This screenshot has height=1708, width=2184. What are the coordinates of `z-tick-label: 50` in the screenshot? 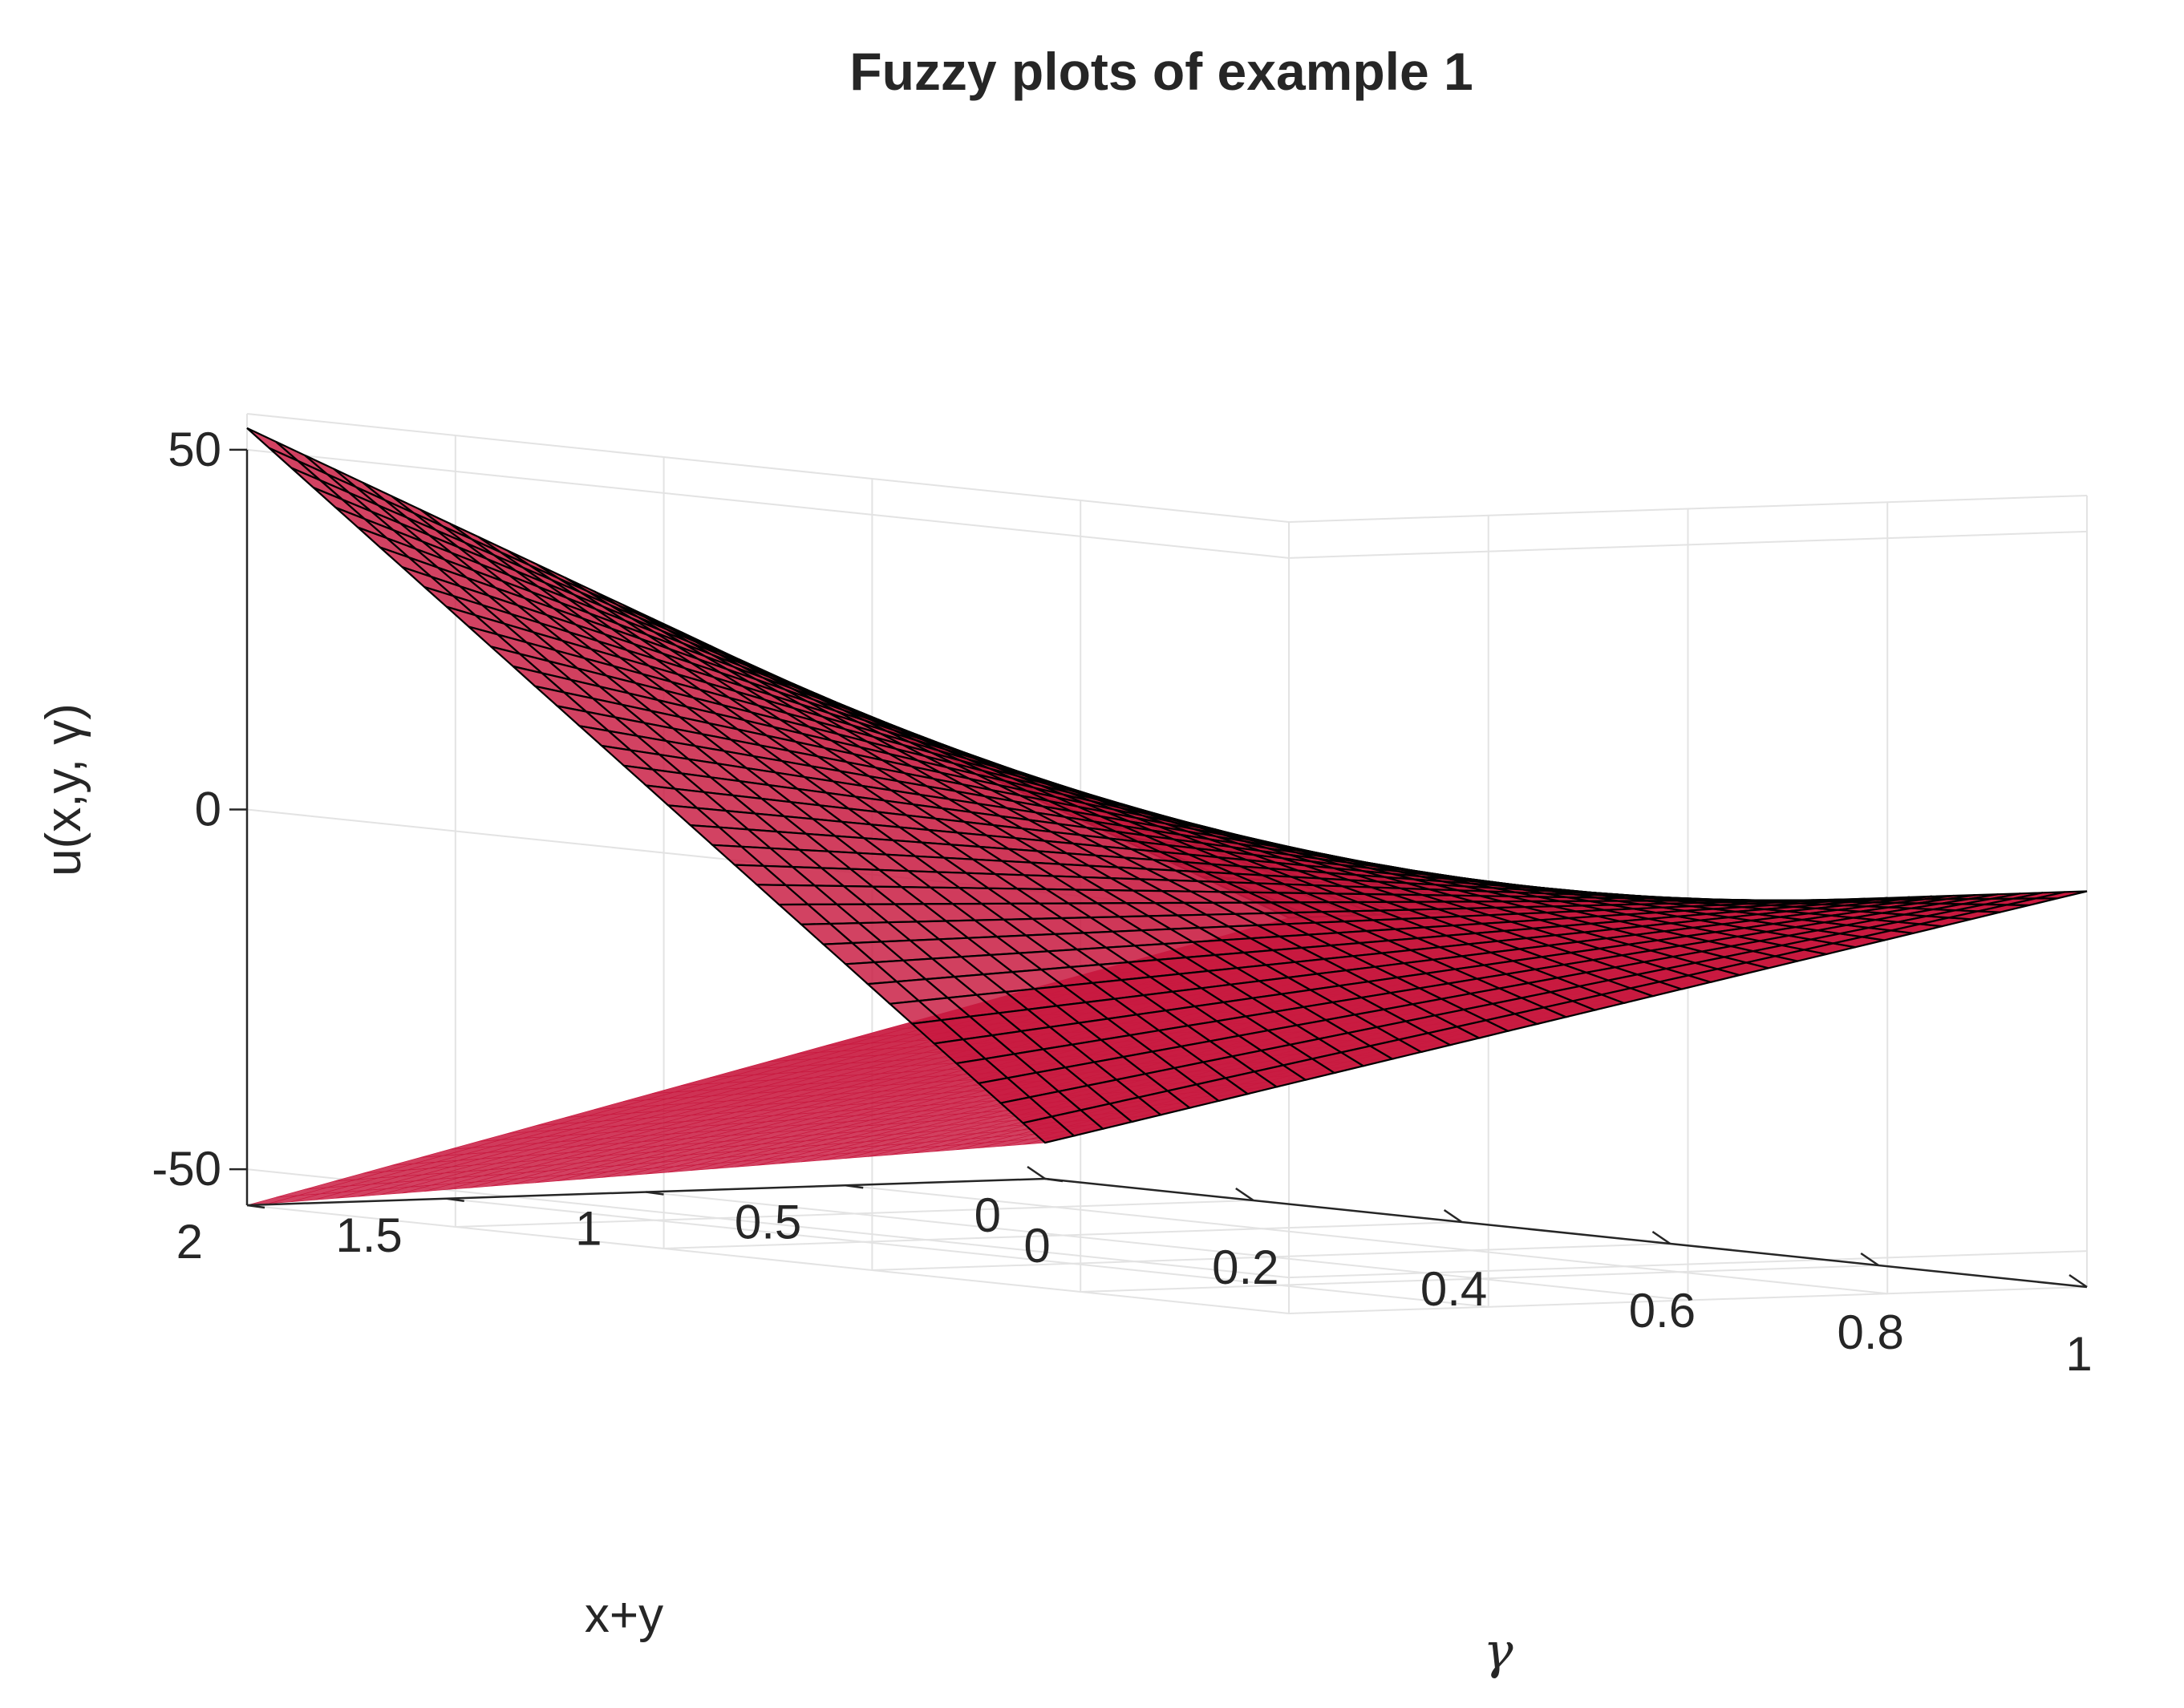 It's located at (195, 449).